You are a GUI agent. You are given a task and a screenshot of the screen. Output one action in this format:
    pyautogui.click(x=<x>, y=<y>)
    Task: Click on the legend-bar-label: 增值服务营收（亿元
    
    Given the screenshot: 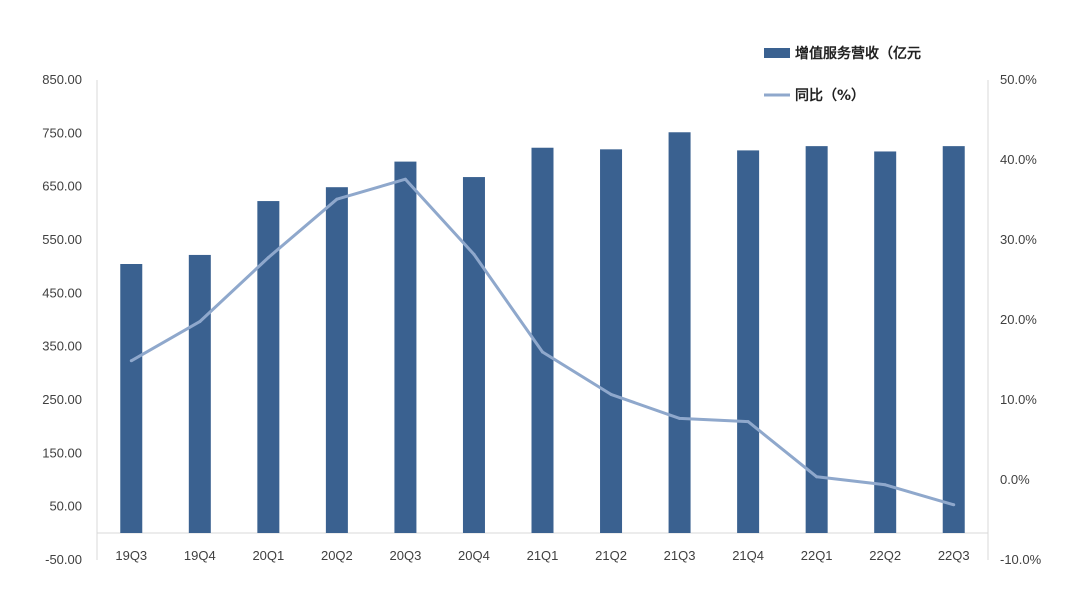 What is the action you would take?
    pyautogui.click(x=858, y=53)
    